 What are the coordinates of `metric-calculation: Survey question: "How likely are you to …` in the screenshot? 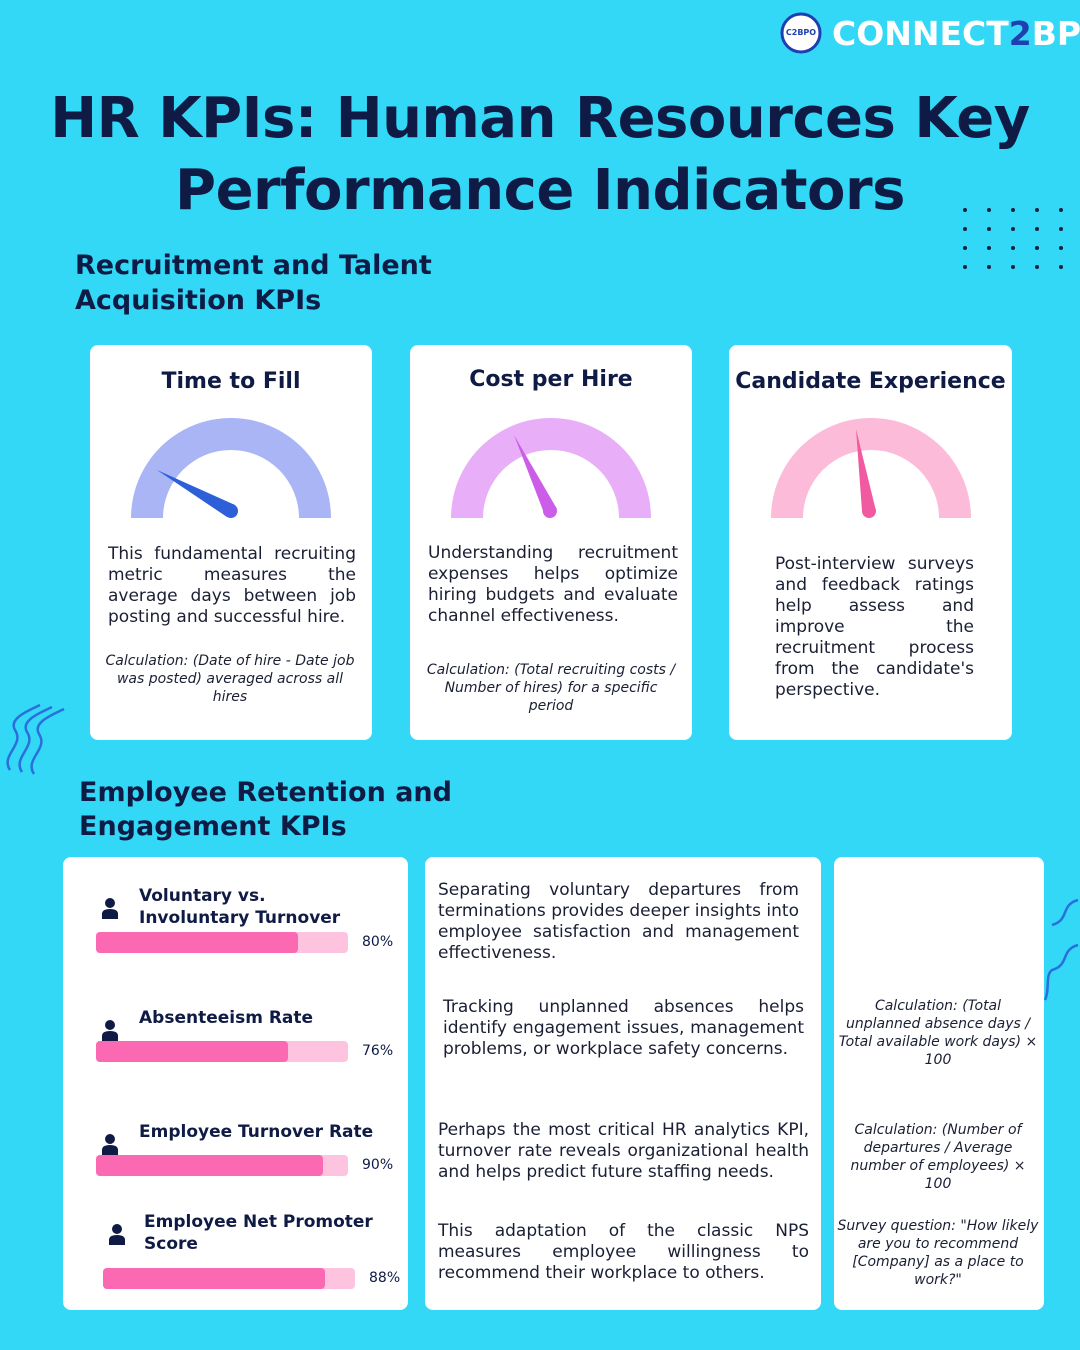 It's located at (938, 1253).